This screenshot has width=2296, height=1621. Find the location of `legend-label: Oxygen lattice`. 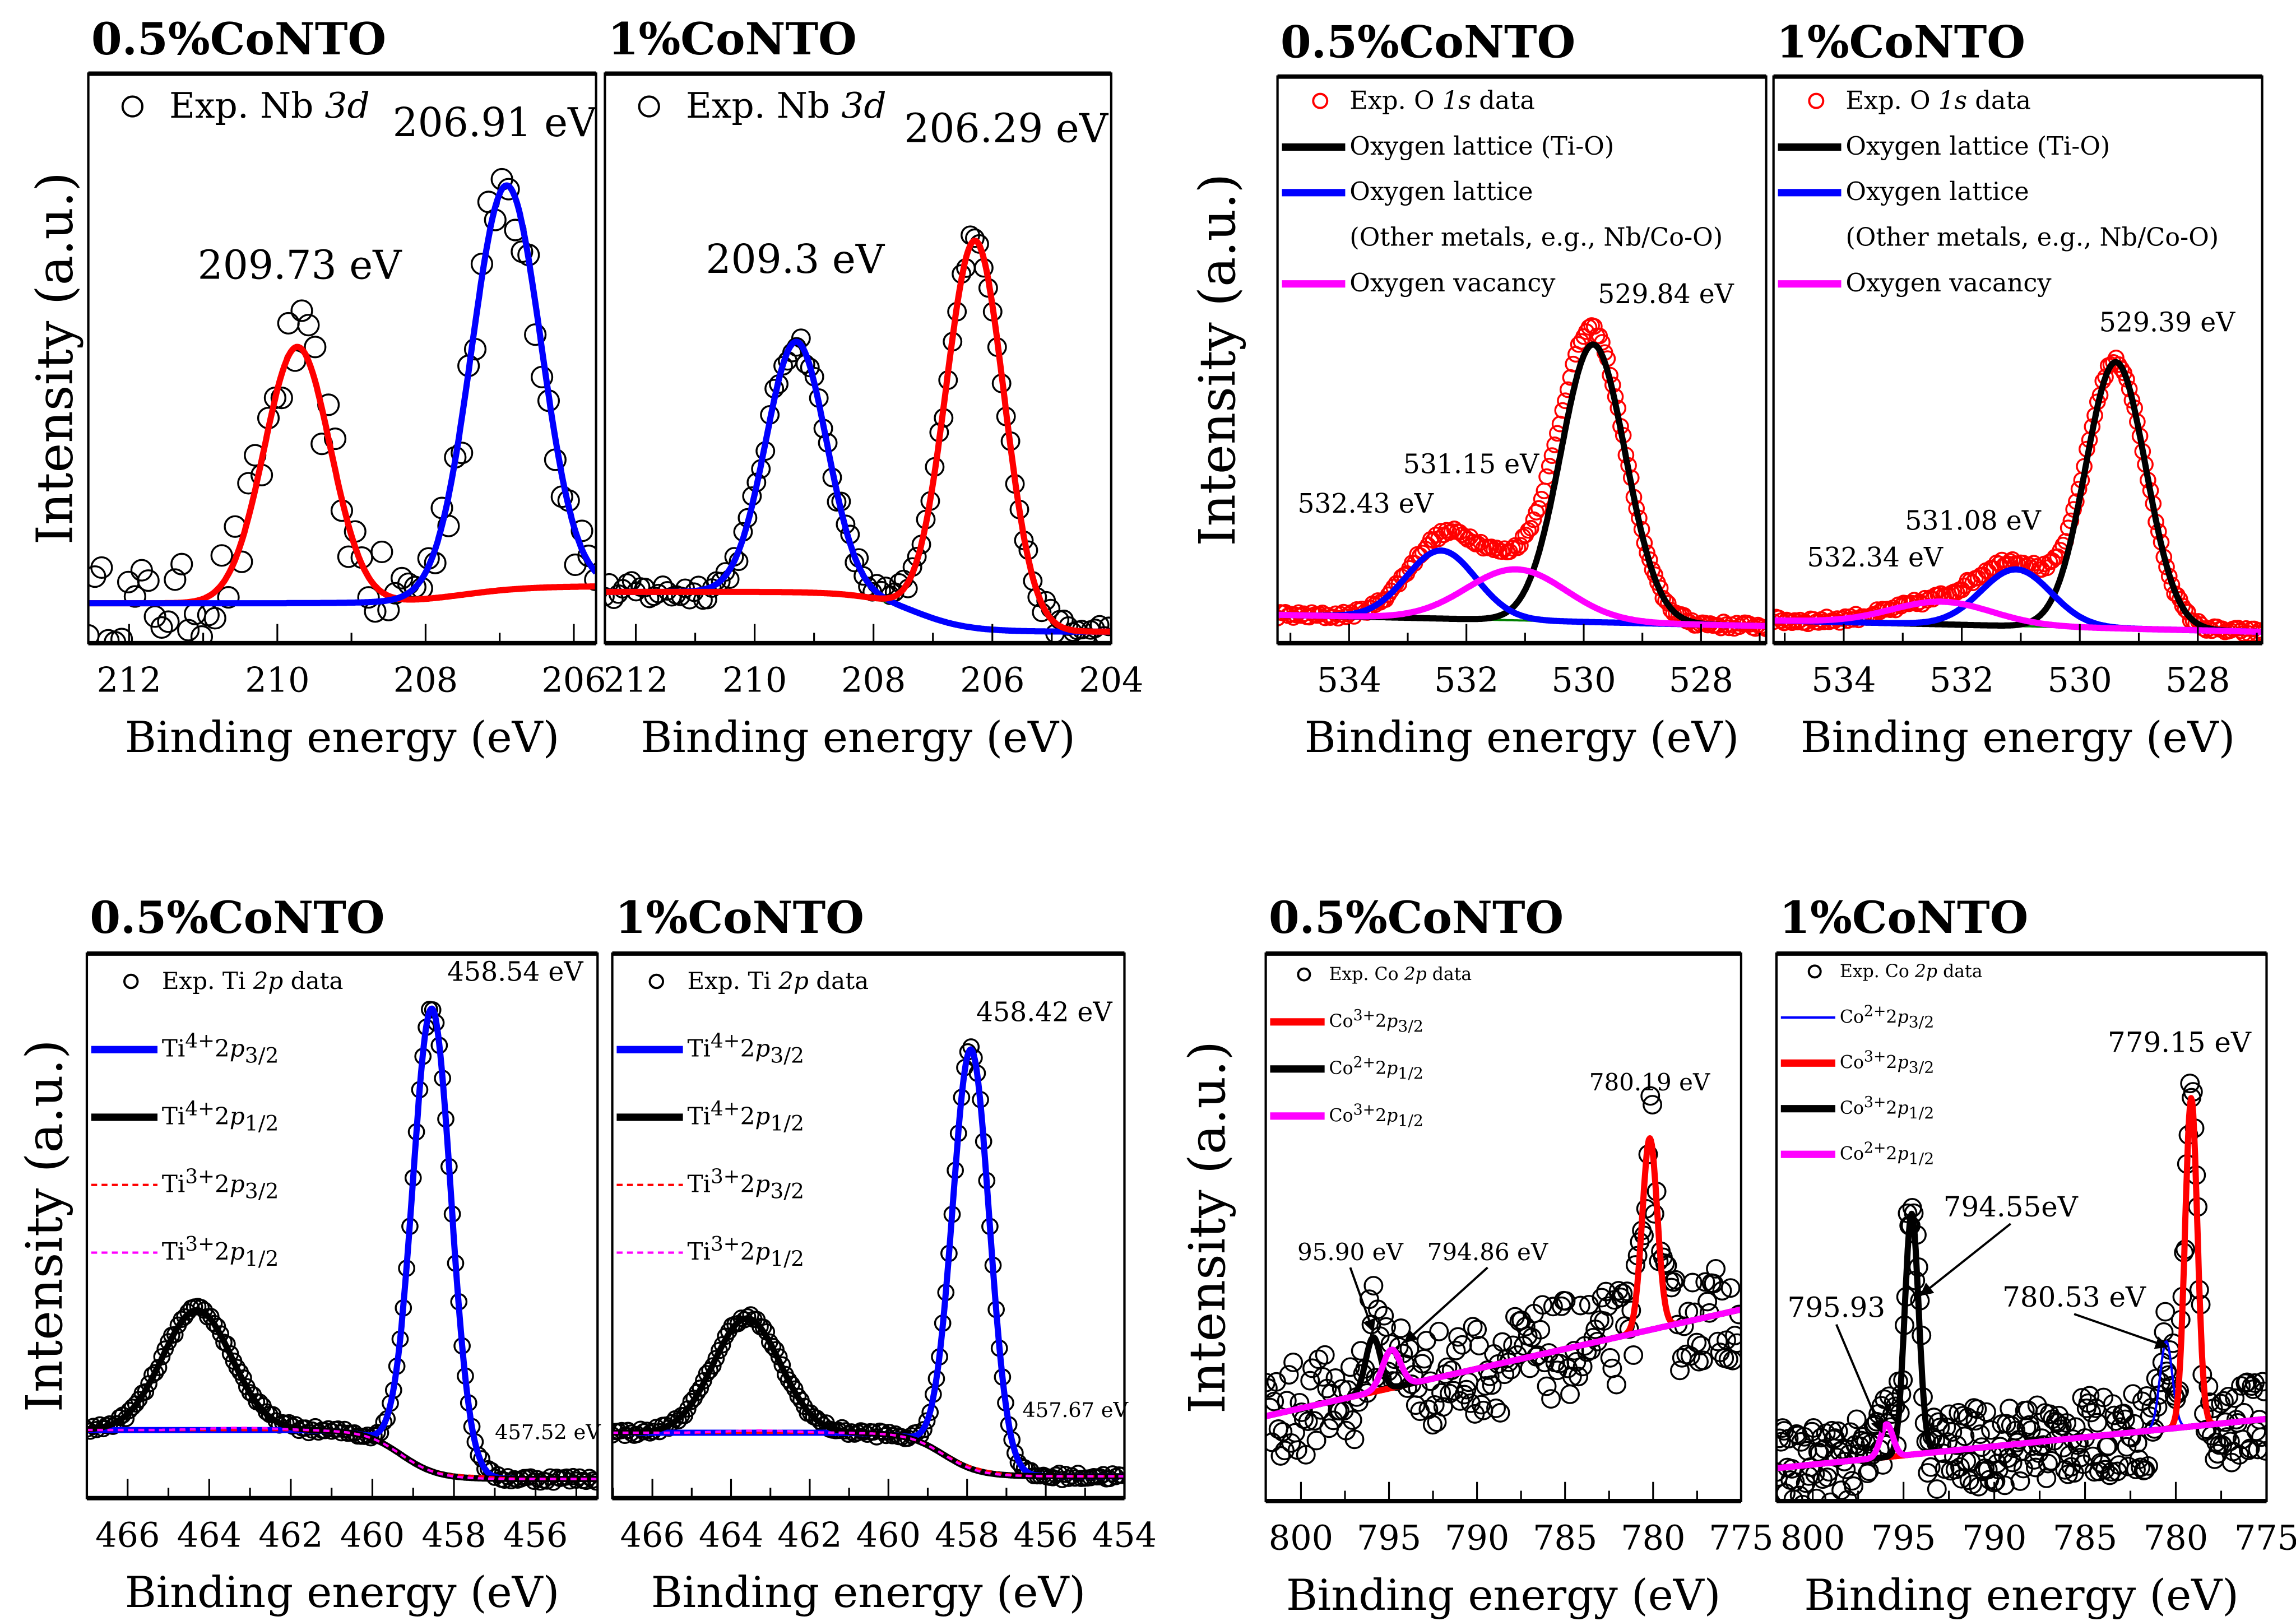

legend-label: Oxygen lattice is located at coordinates (1937, 191).